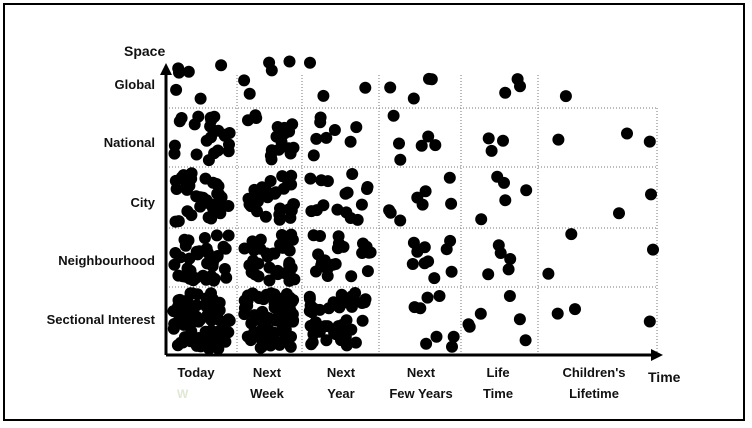 The image size is (752, 428). I want to click on y-tick-label: Sectional Interest, so click(100, 319).